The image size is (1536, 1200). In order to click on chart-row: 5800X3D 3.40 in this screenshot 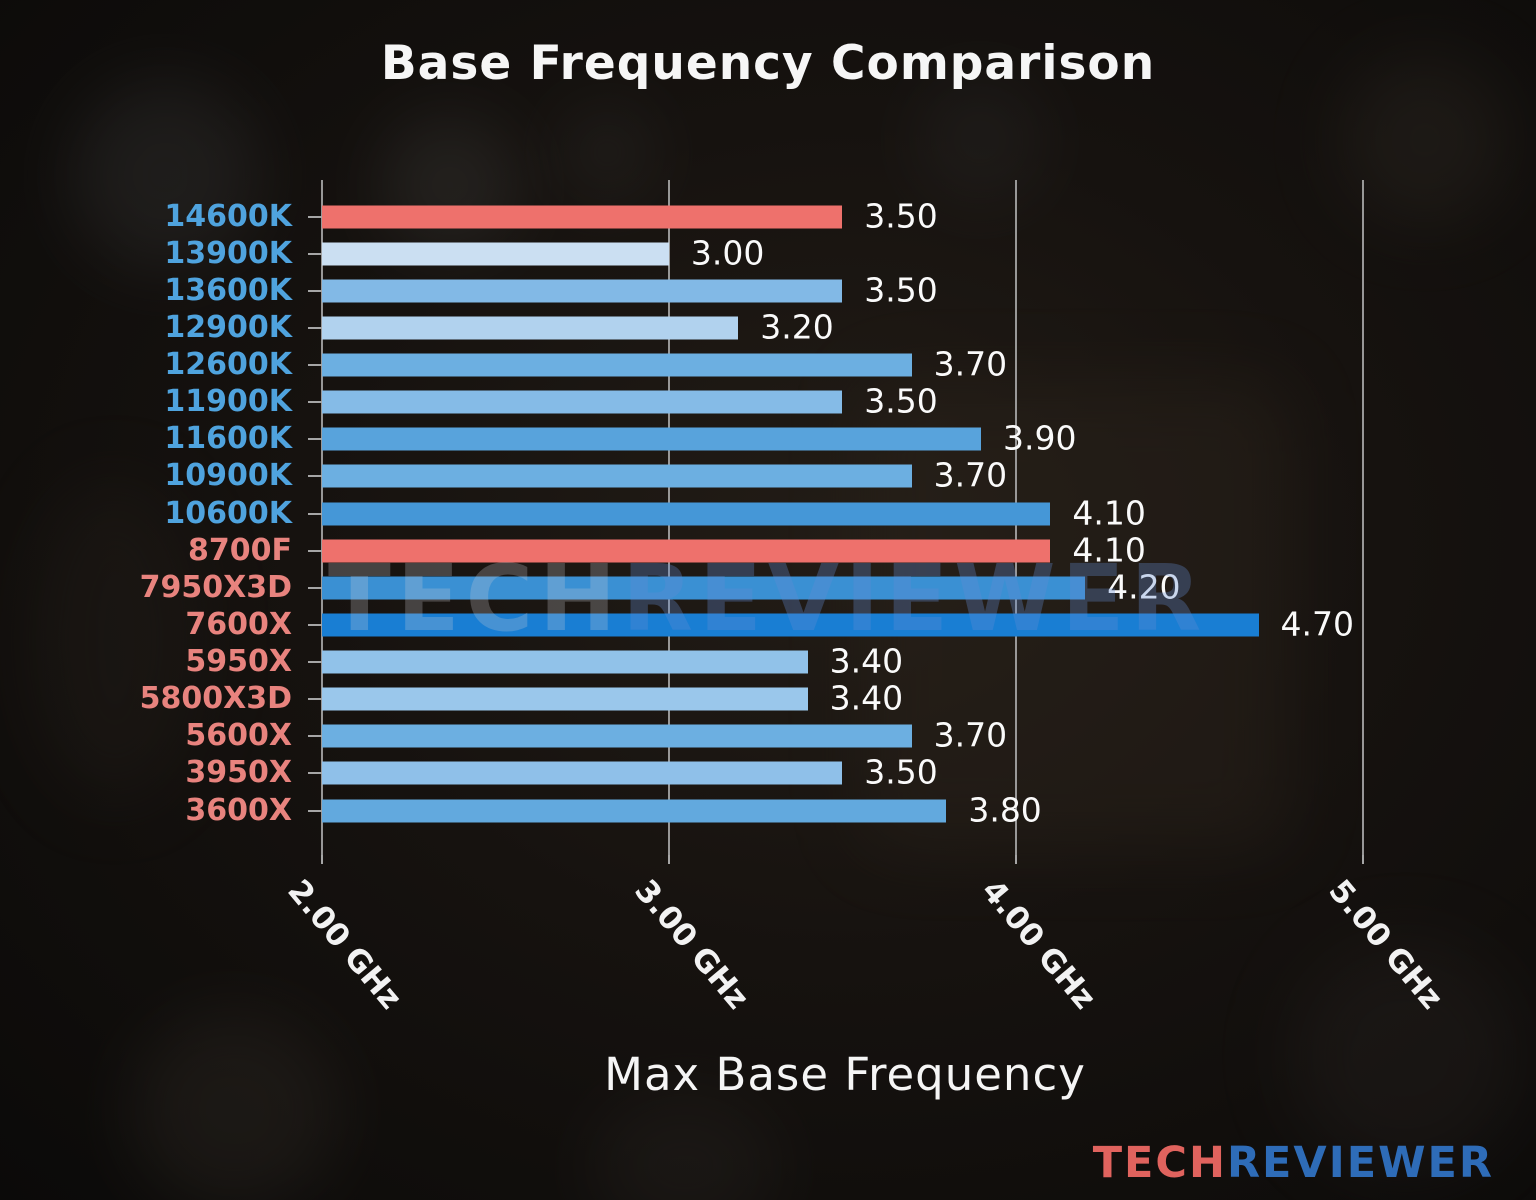, I will do `click(768, 698)`.